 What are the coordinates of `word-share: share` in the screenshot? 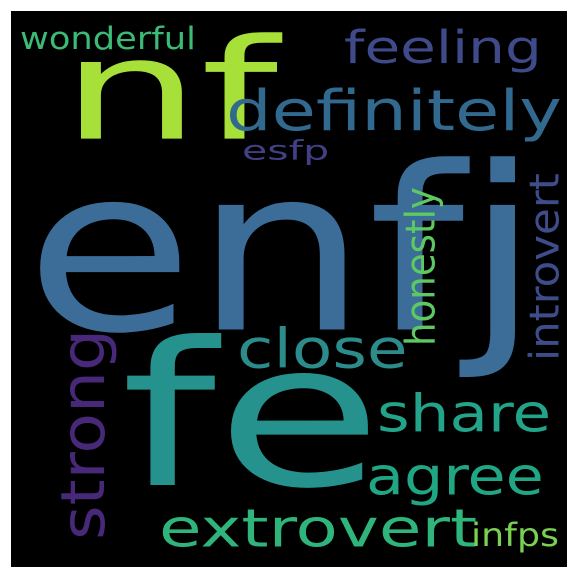 It's located at (464, 414).